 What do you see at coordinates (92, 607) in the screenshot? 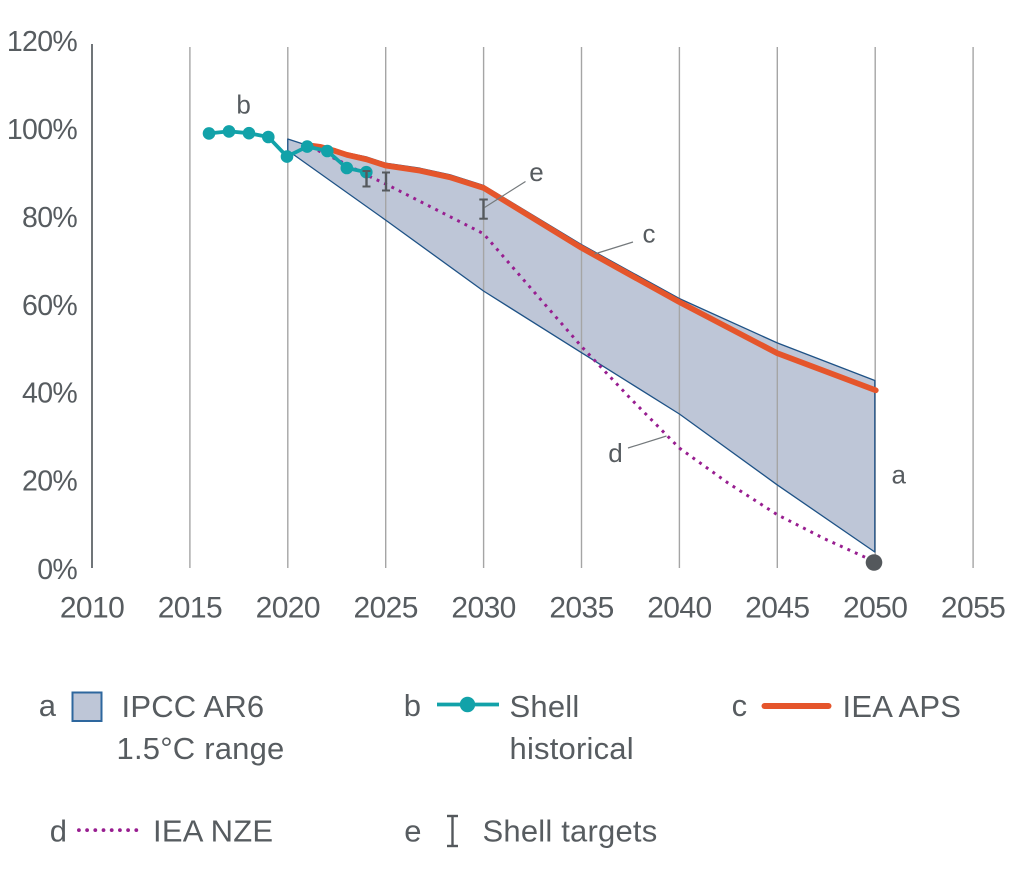
I see `svg-text: 2010` at bounding box center [92, 607].